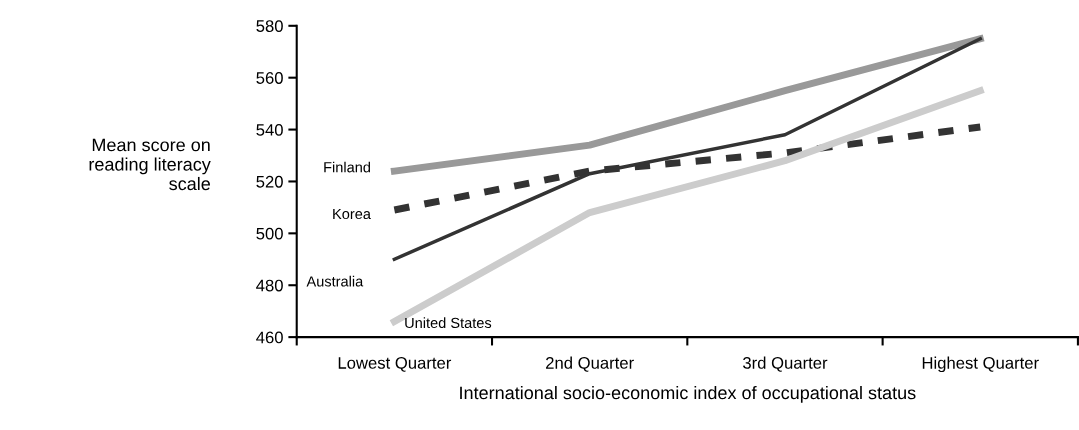 Image resolution: width=1079 pixels, height=430 pixels. Describe the element at coordinates (980, 364) in the screenshot. I see `x-tick-label: Highest Quarter` at that location.